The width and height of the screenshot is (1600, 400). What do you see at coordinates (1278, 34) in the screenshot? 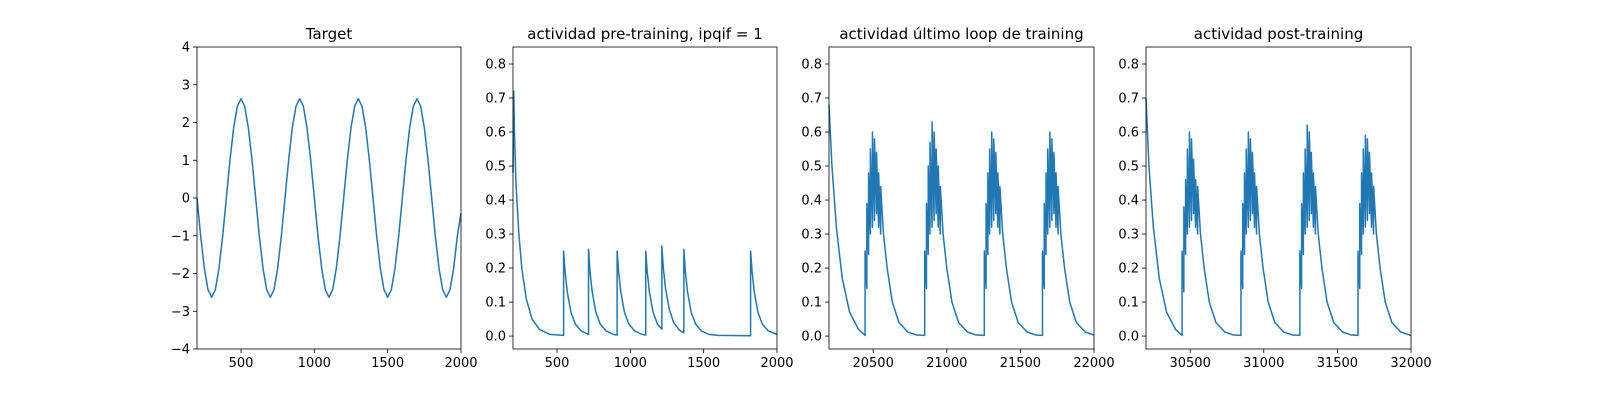
I see `subplot-title: actividad post-training` at bounding box center [1278, 34].